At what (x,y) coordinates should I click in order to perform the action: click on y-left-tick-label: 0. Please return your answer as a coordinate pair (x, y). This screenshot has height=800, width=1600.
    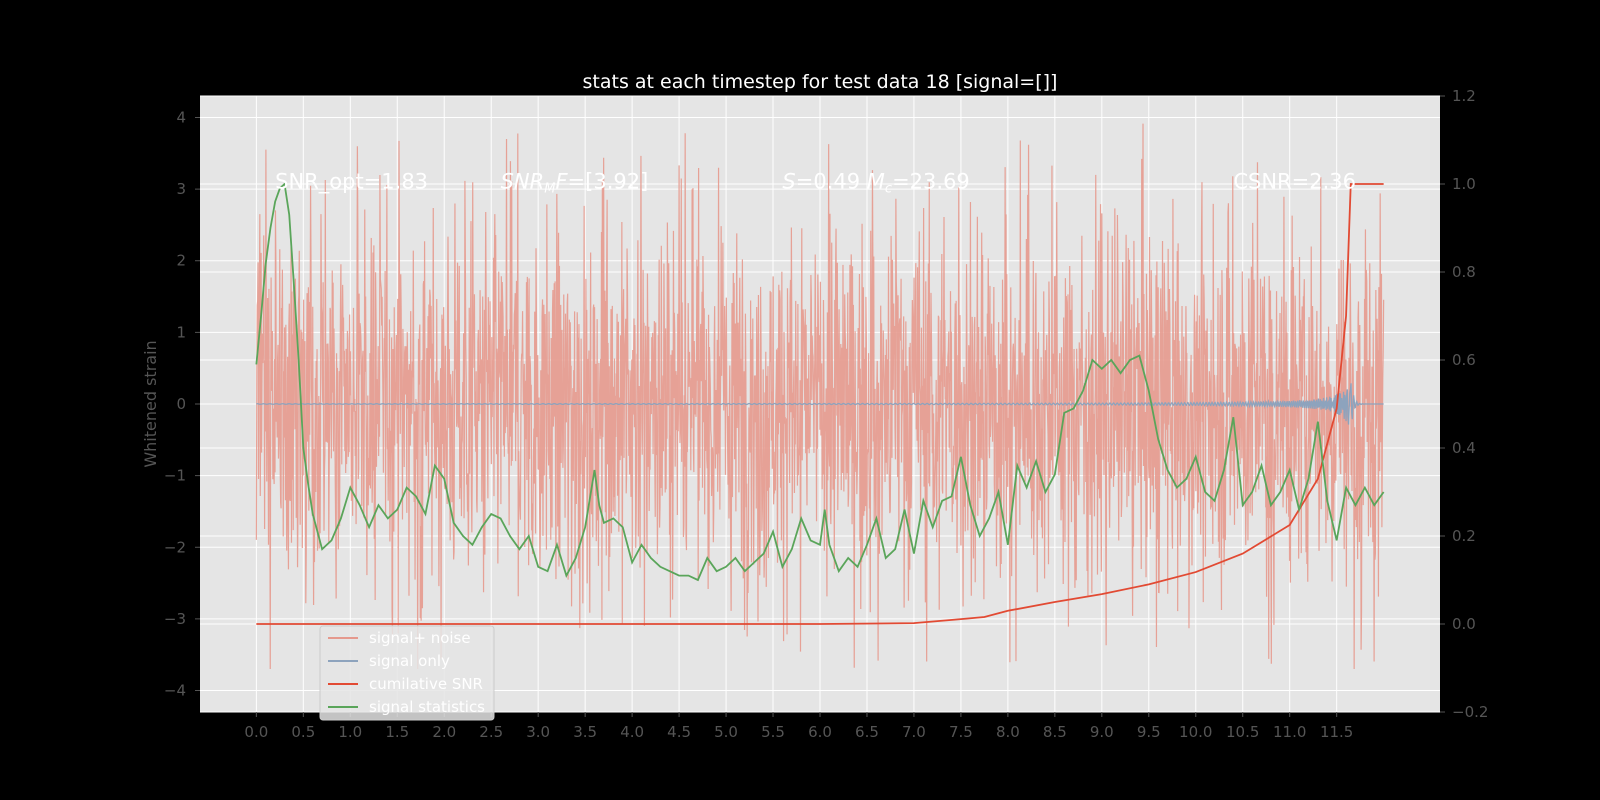
    Looking at the image, I should click on (181, 404).